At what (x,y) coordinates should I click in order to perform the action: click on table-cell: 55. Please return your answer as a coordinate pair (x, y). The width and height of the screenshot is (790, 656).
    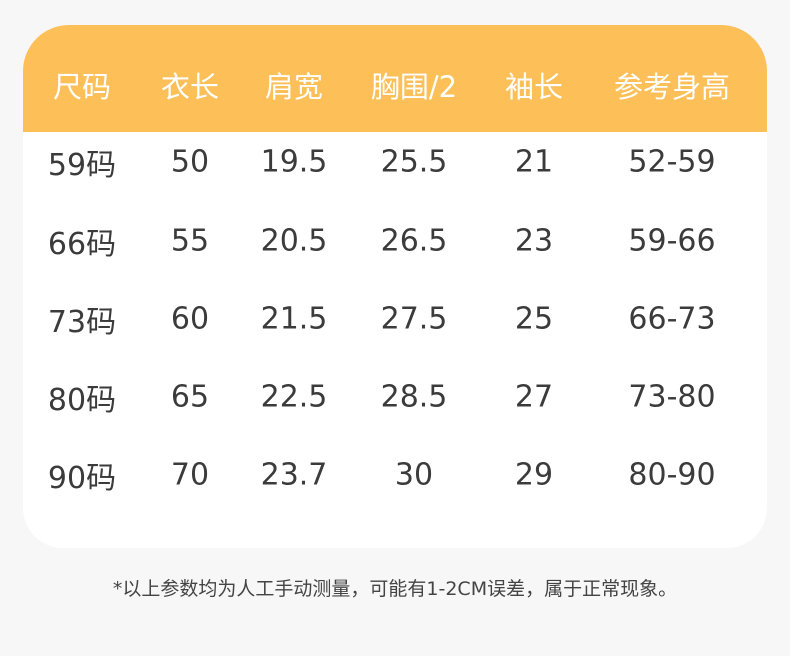
    Looking at the image, I should click on (190, 241).